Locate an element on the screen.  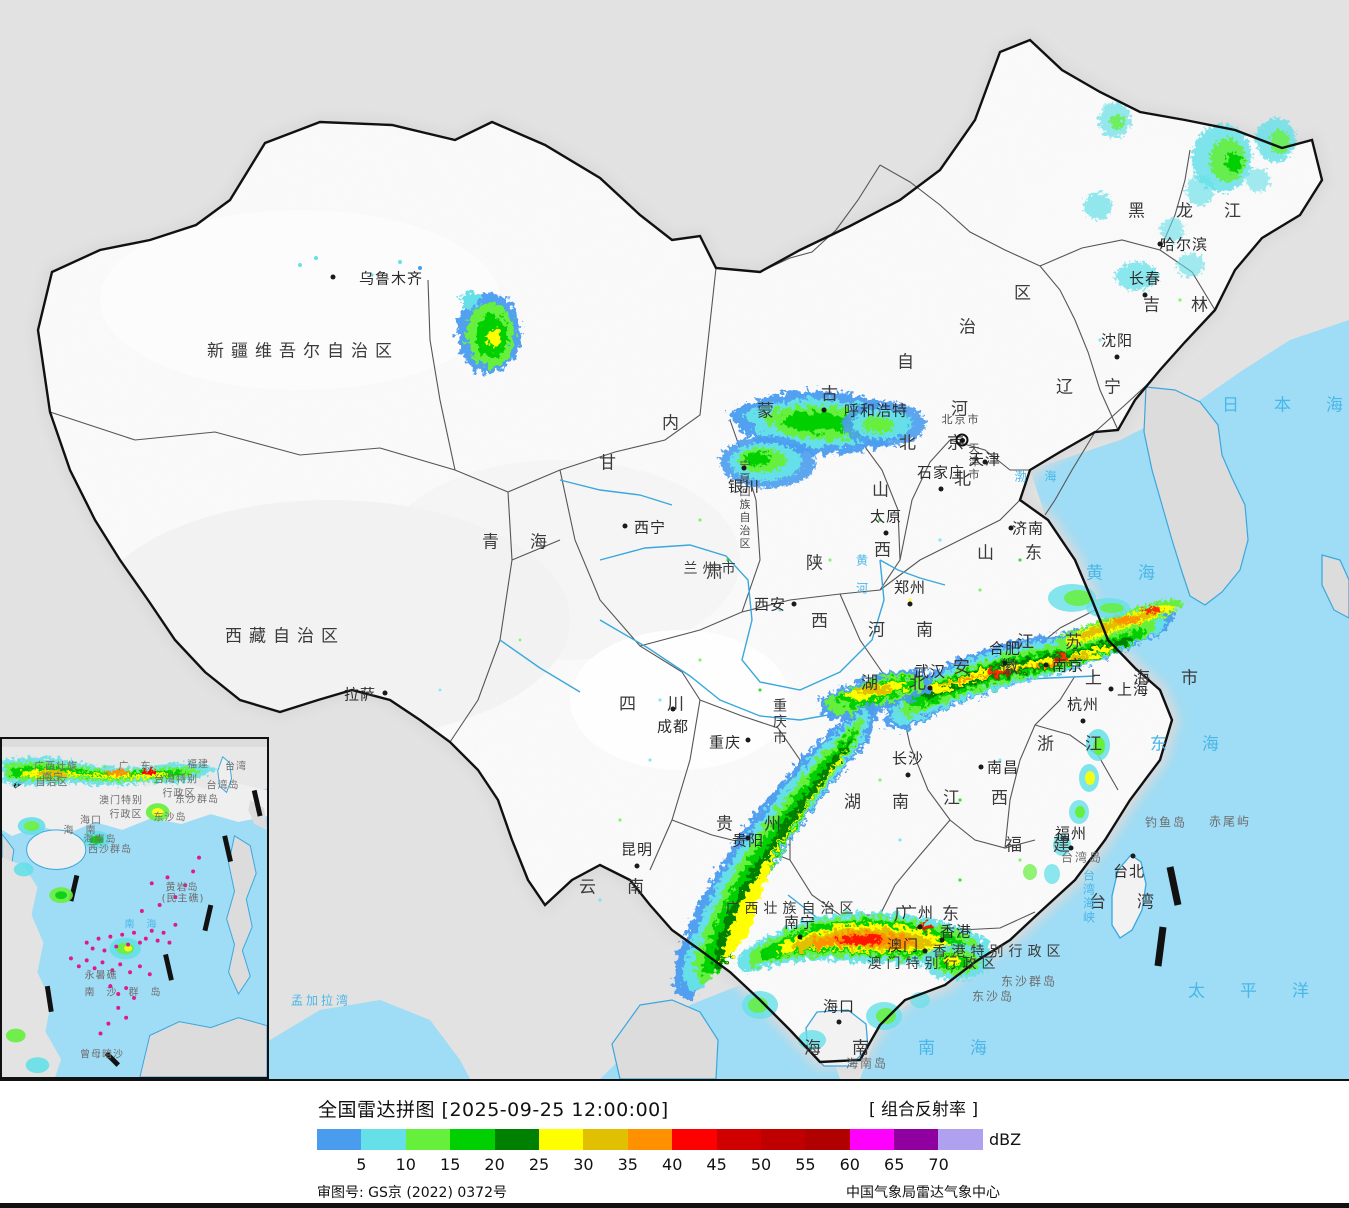
korea-peninsula is located at coordinates (1196, 496).